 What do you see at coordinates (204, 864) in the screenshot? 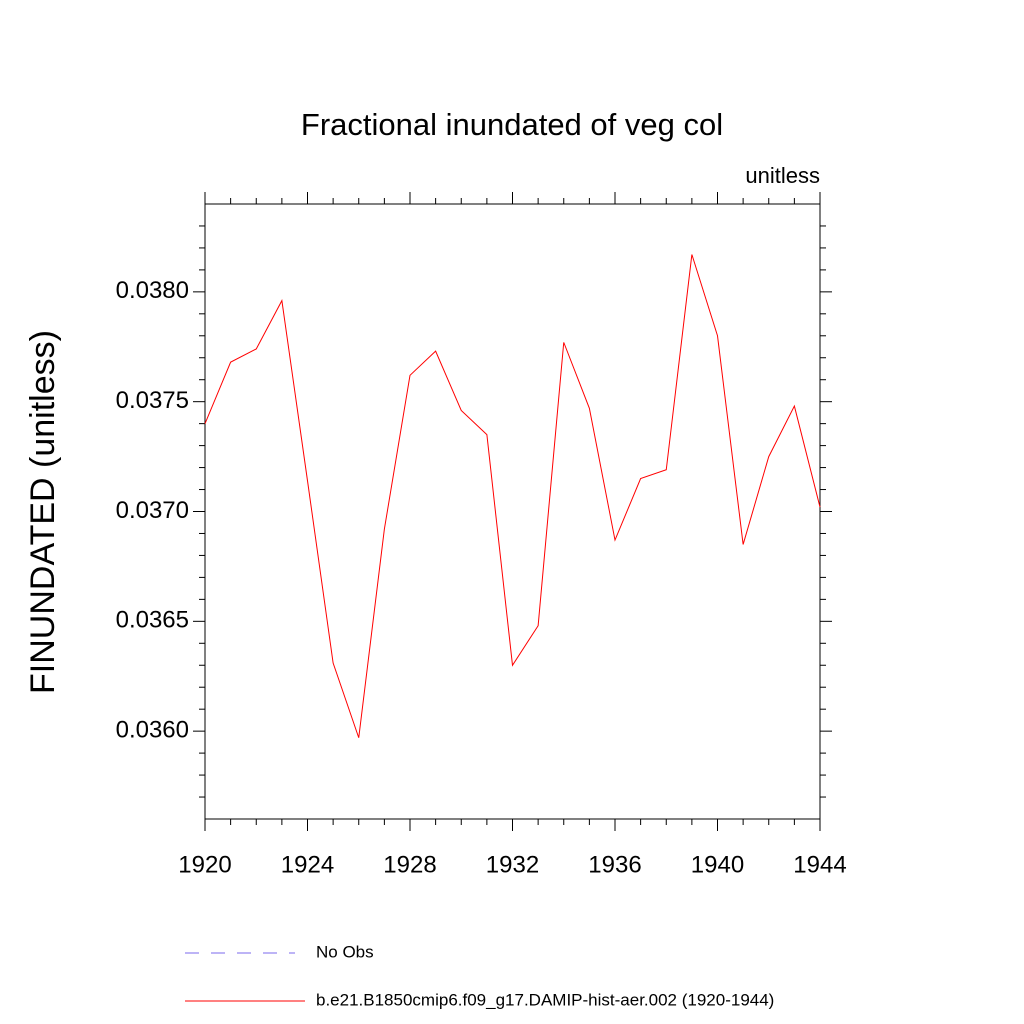
I see `x-tick-label: 1920` at bounding box center [204, 864].